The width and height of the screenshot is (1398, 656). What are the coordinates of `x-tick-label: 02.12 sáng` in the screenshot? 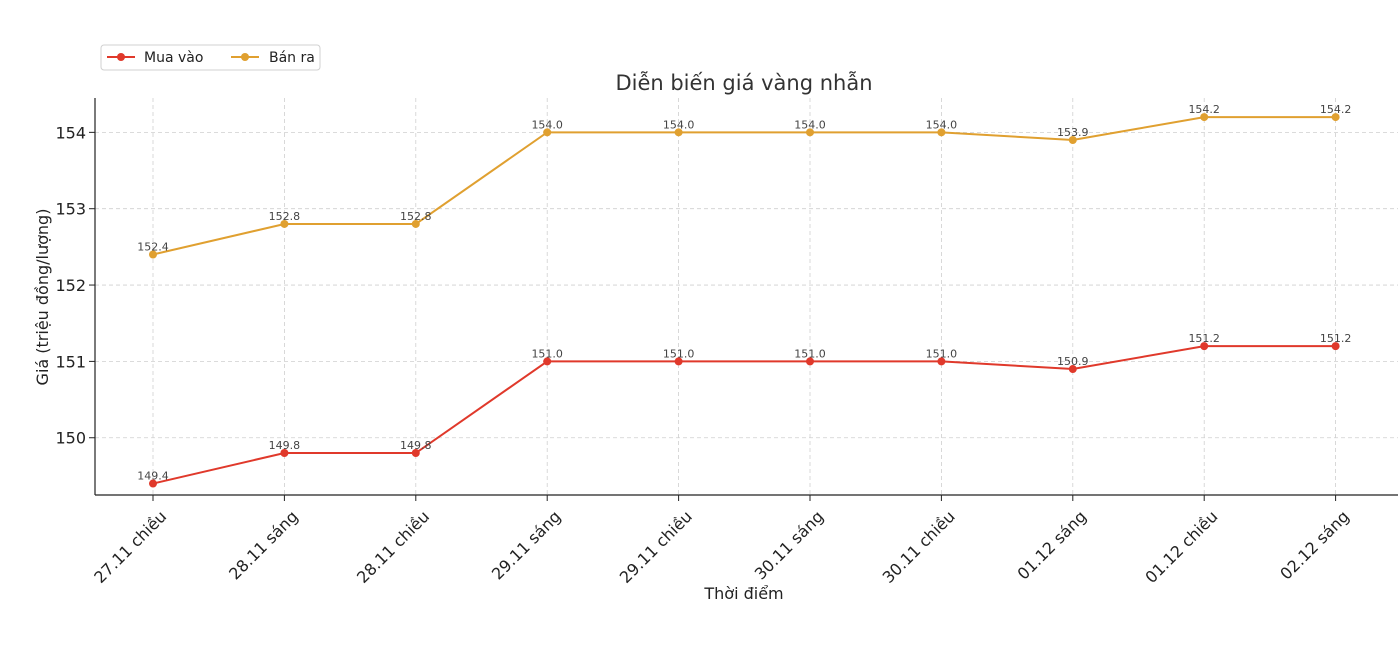 It's located at (1314, 545).